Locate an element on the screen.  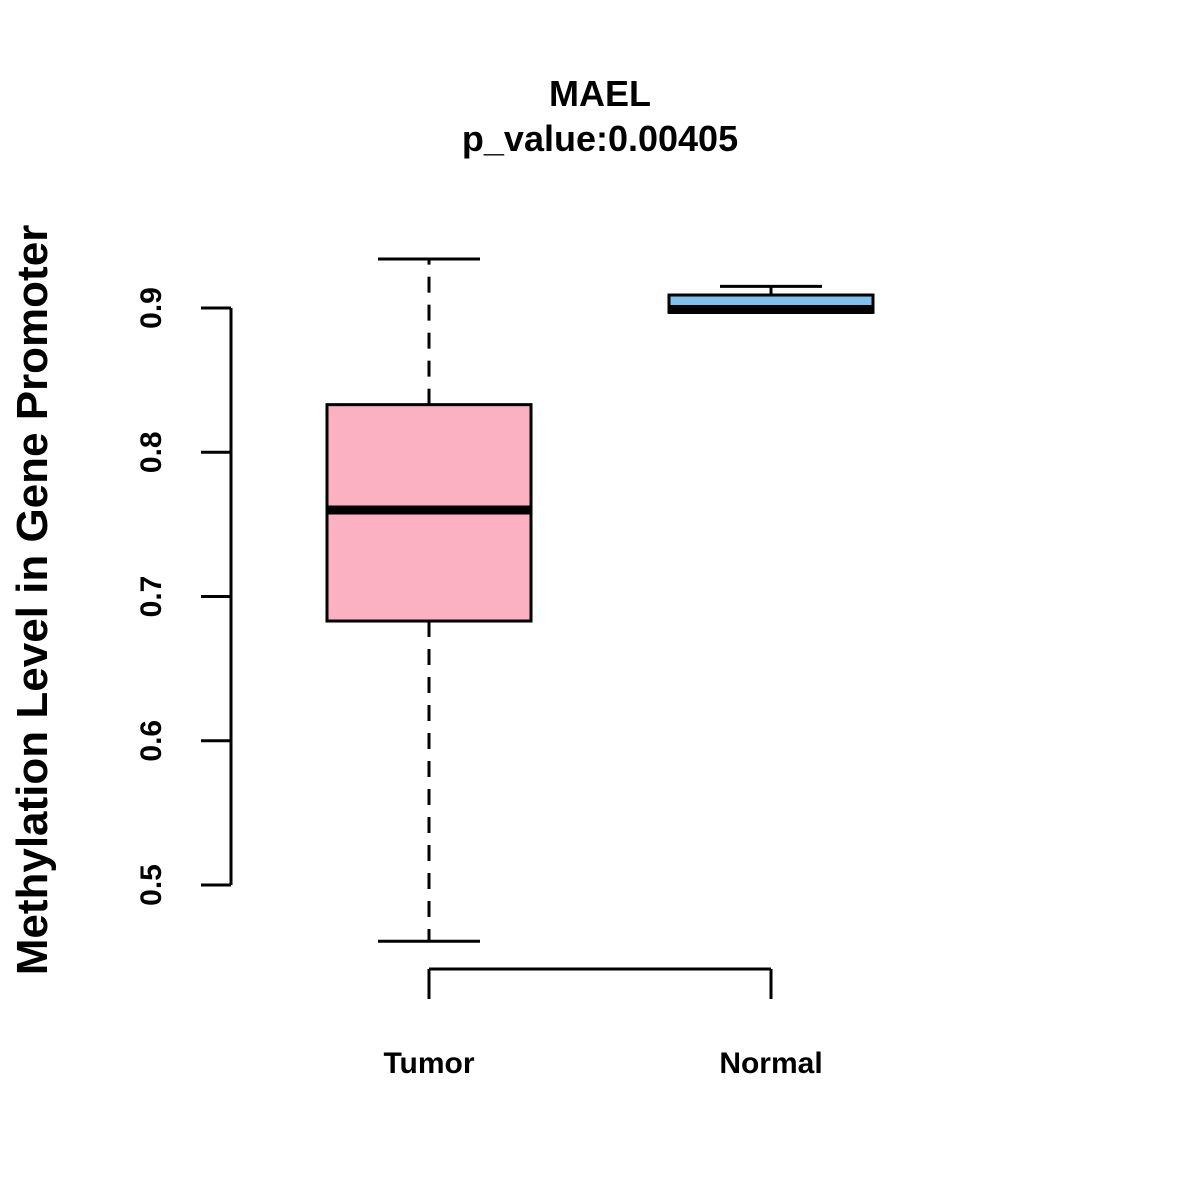
y-tick-label: 0.6 is located at coordinates (151, 741).